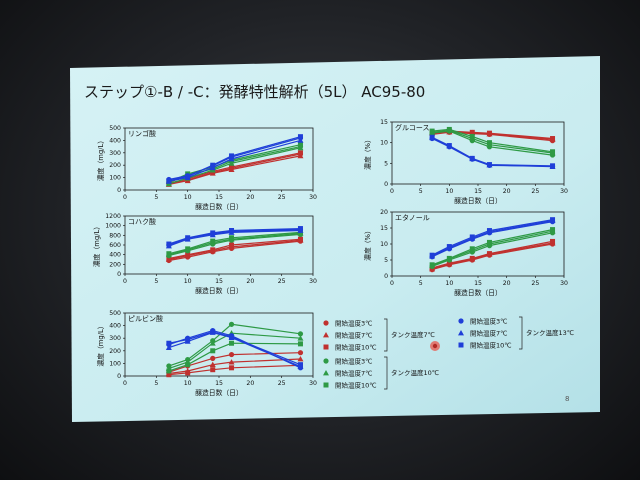 The image size is (640, 480). Describe the element at coordinates (113, 216) in the screenshot. I see `y-tick-label: 1200` at that location.